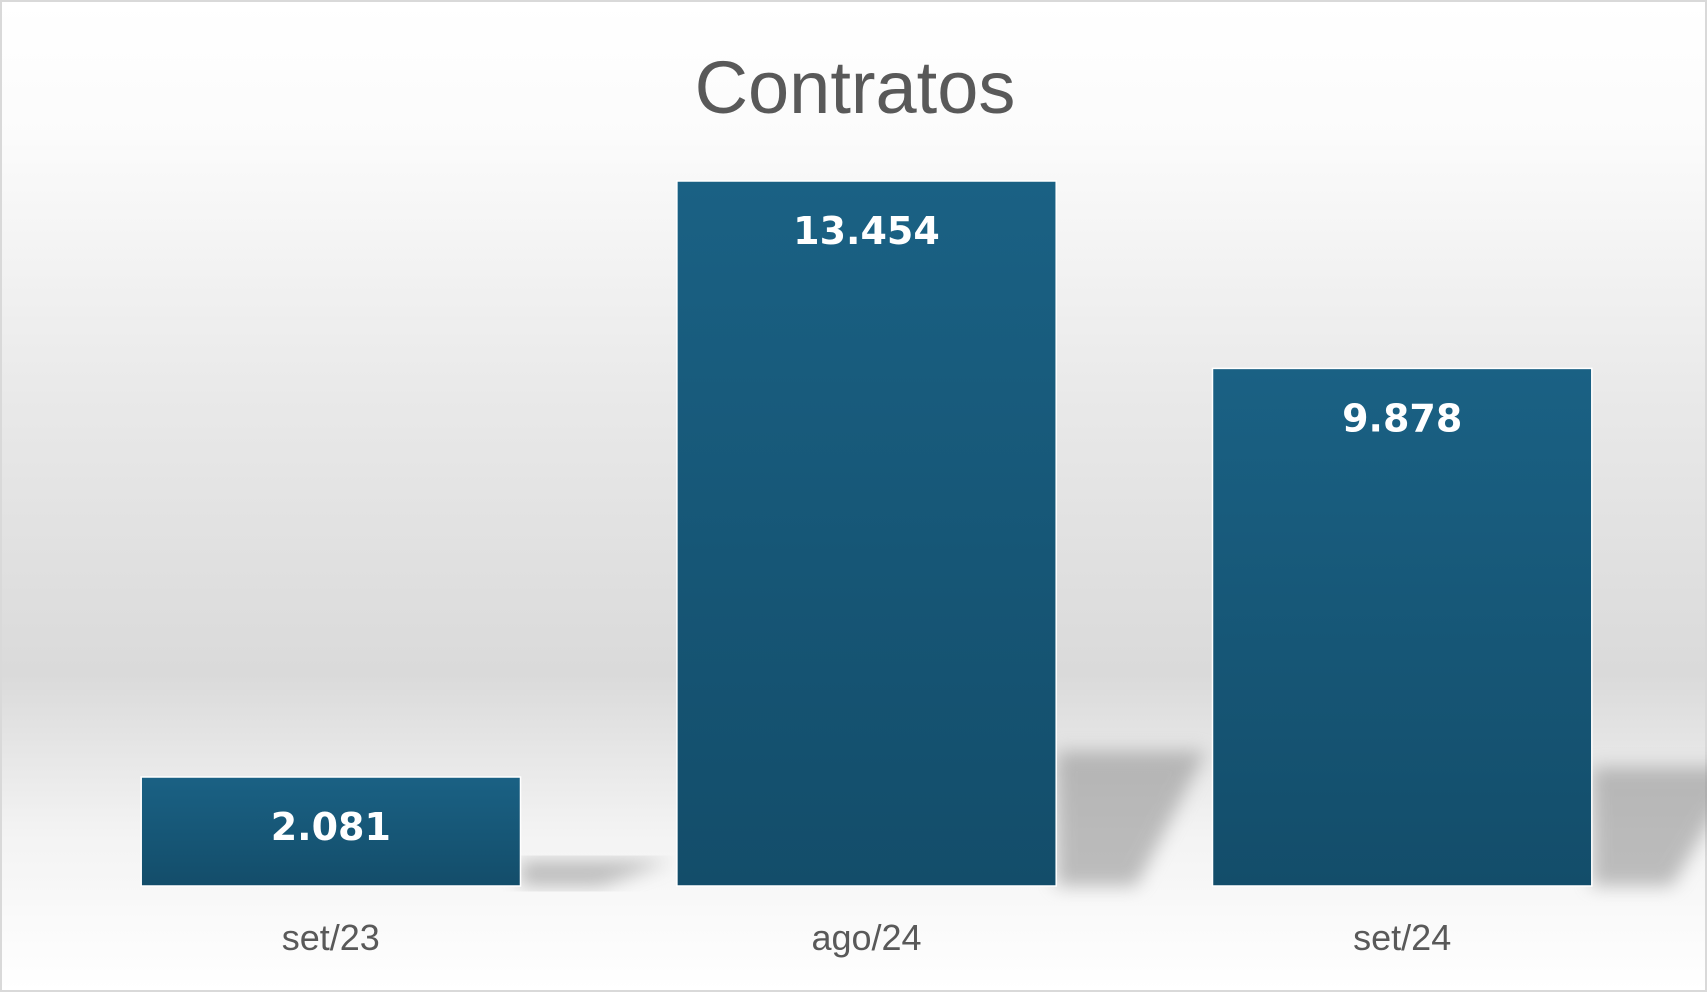  I want to click on data-label: 2.081, so click(331, 827).